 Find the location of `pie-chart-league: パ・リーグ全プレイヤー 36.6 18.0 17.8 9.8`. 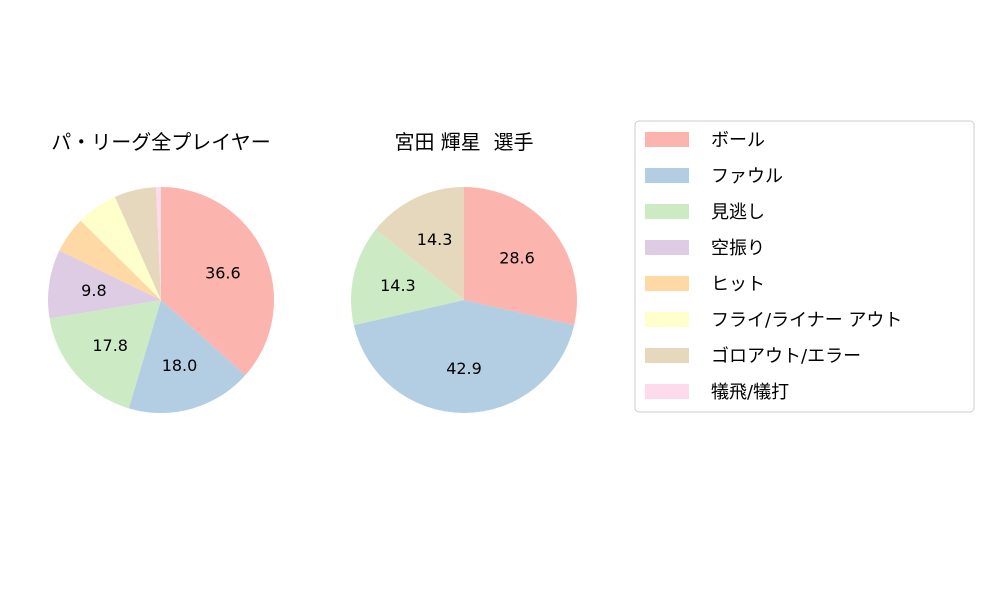

pie-chart-league: パ・リーグ全プレイヤー 36.6 18.0 17.8 9.8 is located at coordinates (160, 271).